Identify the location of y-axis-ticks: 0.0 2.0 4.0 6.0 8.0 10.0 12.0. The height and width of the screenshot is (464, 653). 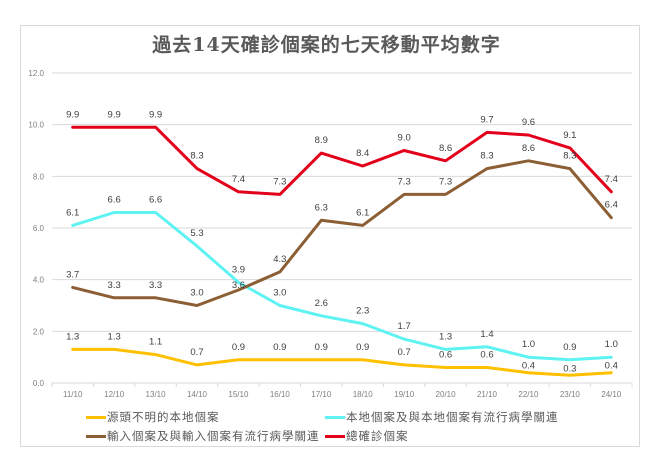
(36, 228).